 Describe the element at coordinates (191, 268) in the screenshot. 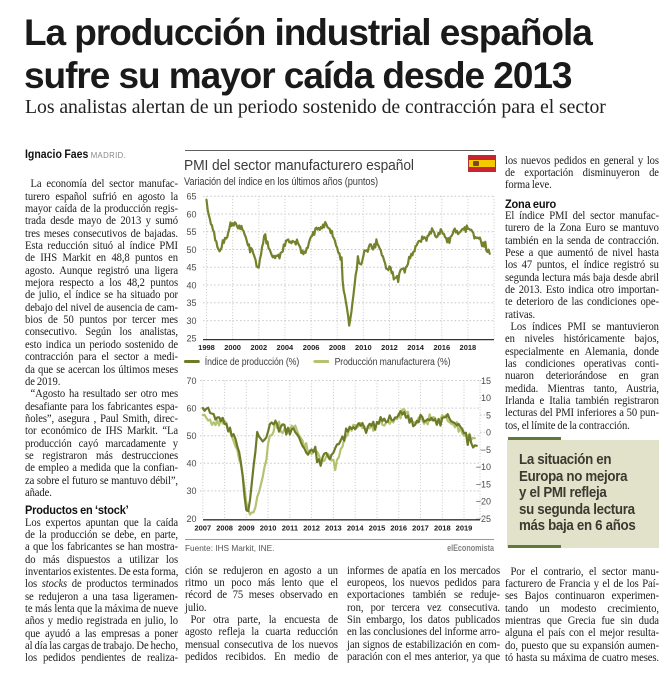

I see `svg-text: 45` at that location.